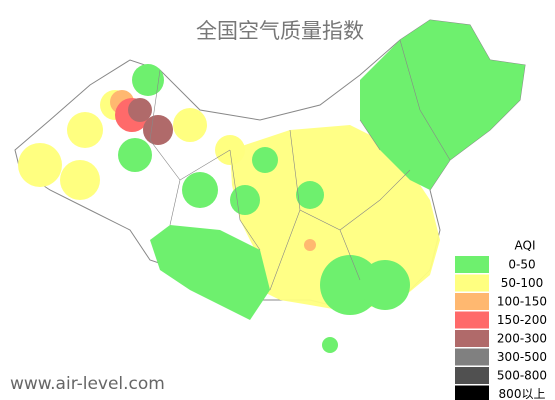 The width and height of the screenshot is (555, 400). What do you see at coordinates (525, 246) in the screenshot?
I see `legend-title: AQI` at bounding box center [525, 246].